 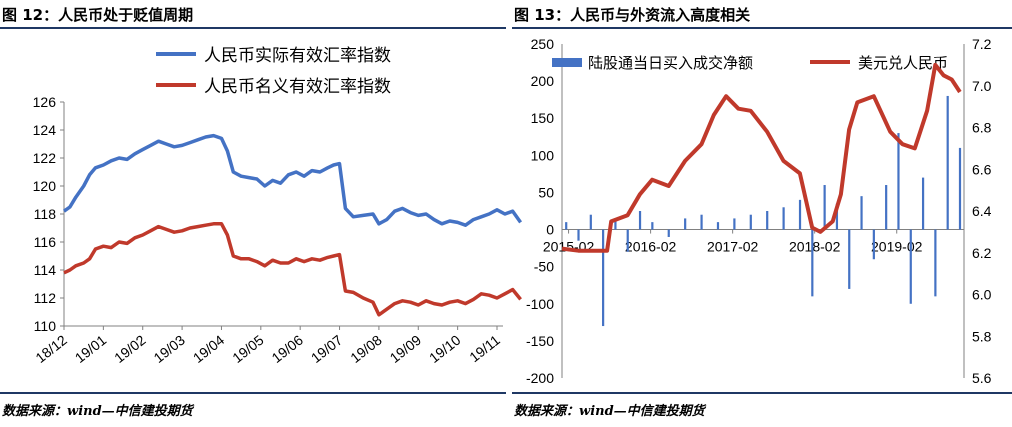 I want to click on y-tick-label: 116, so click(x=45, y=242).